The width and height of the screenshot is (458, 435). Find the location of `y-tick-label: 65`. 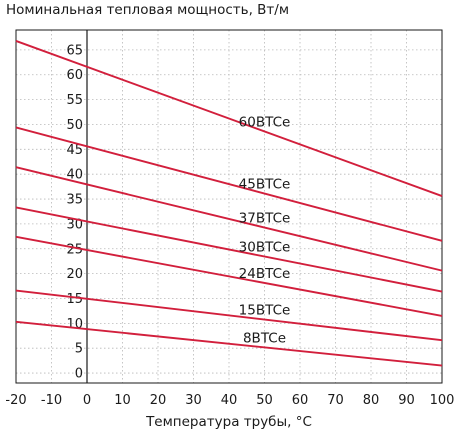

y-tick-label: 65 is located at coordinates (74, 50).